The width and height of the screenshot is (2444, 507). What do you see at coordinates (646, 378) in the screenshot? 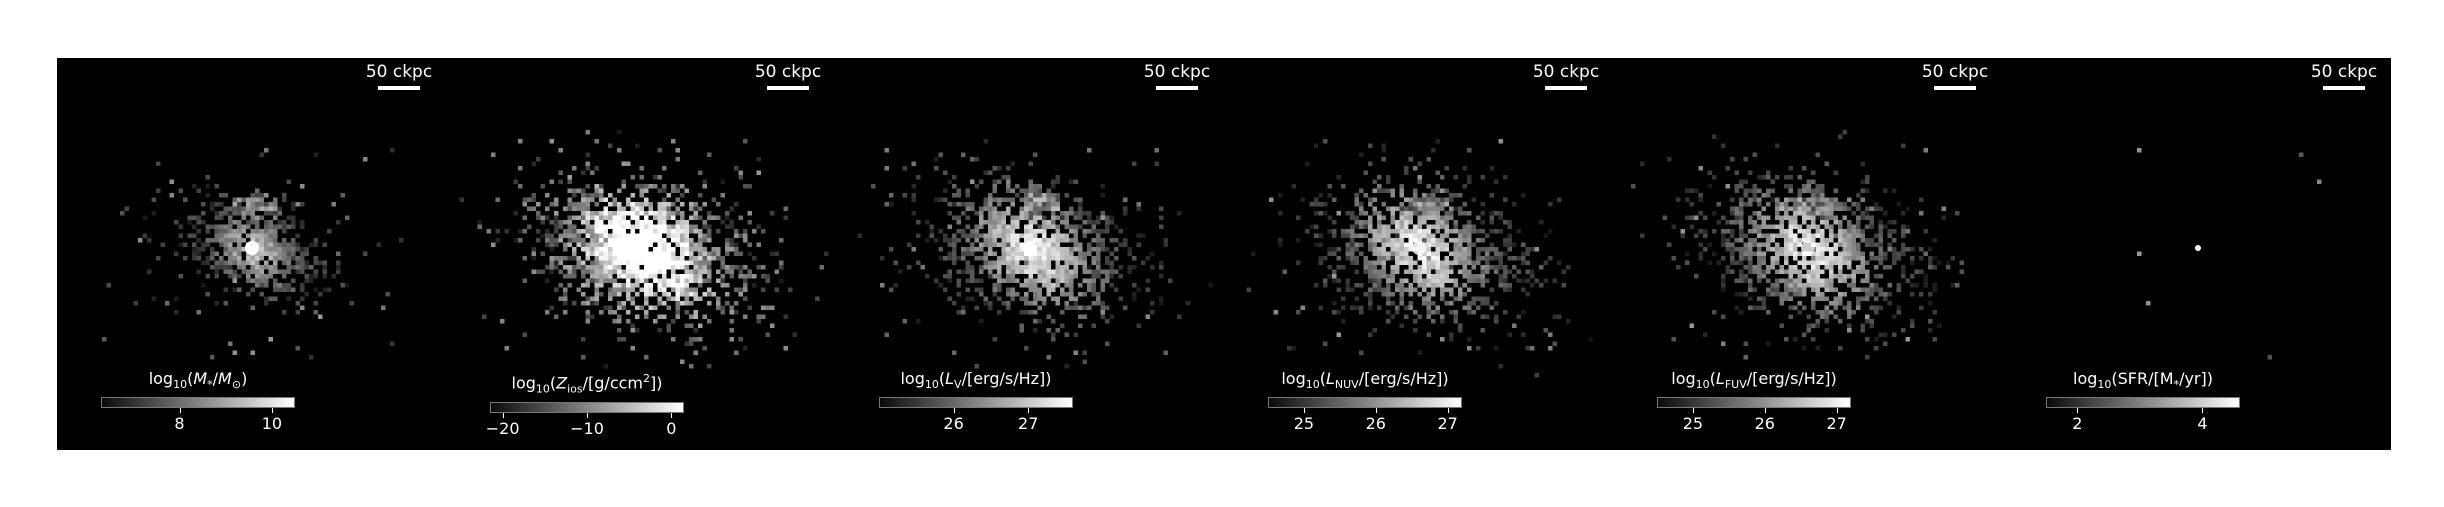
I see `colorbar-label-part: 2` at bounding box center [646, 378].